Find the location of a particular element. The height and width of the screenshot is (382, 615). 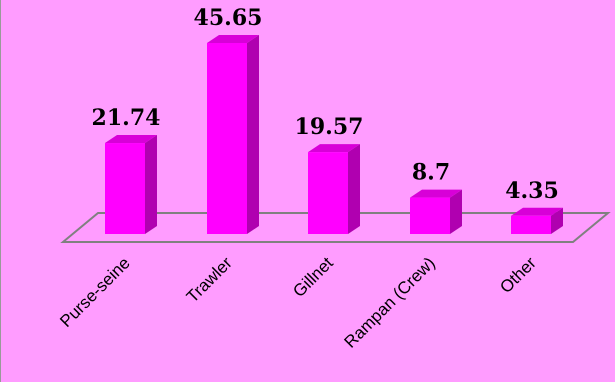

bar-purse-seine is located at coordinates (131, 184).